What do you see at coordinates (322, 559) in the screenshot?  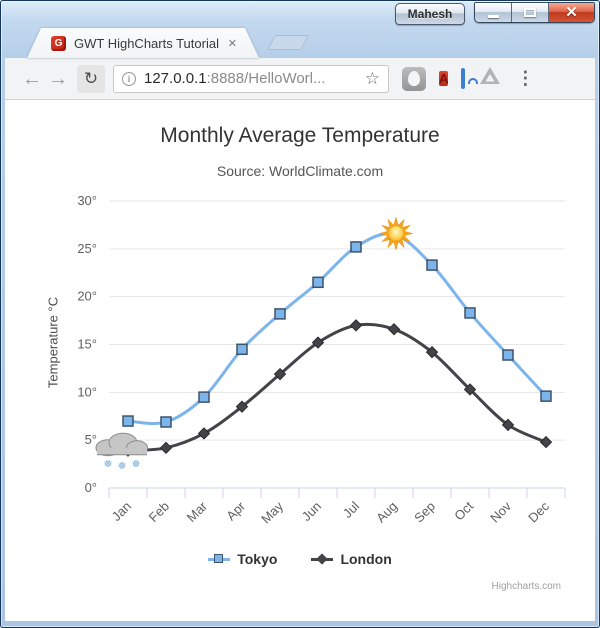 I see `london-diamond-icon` at bounding box center [322, 559].